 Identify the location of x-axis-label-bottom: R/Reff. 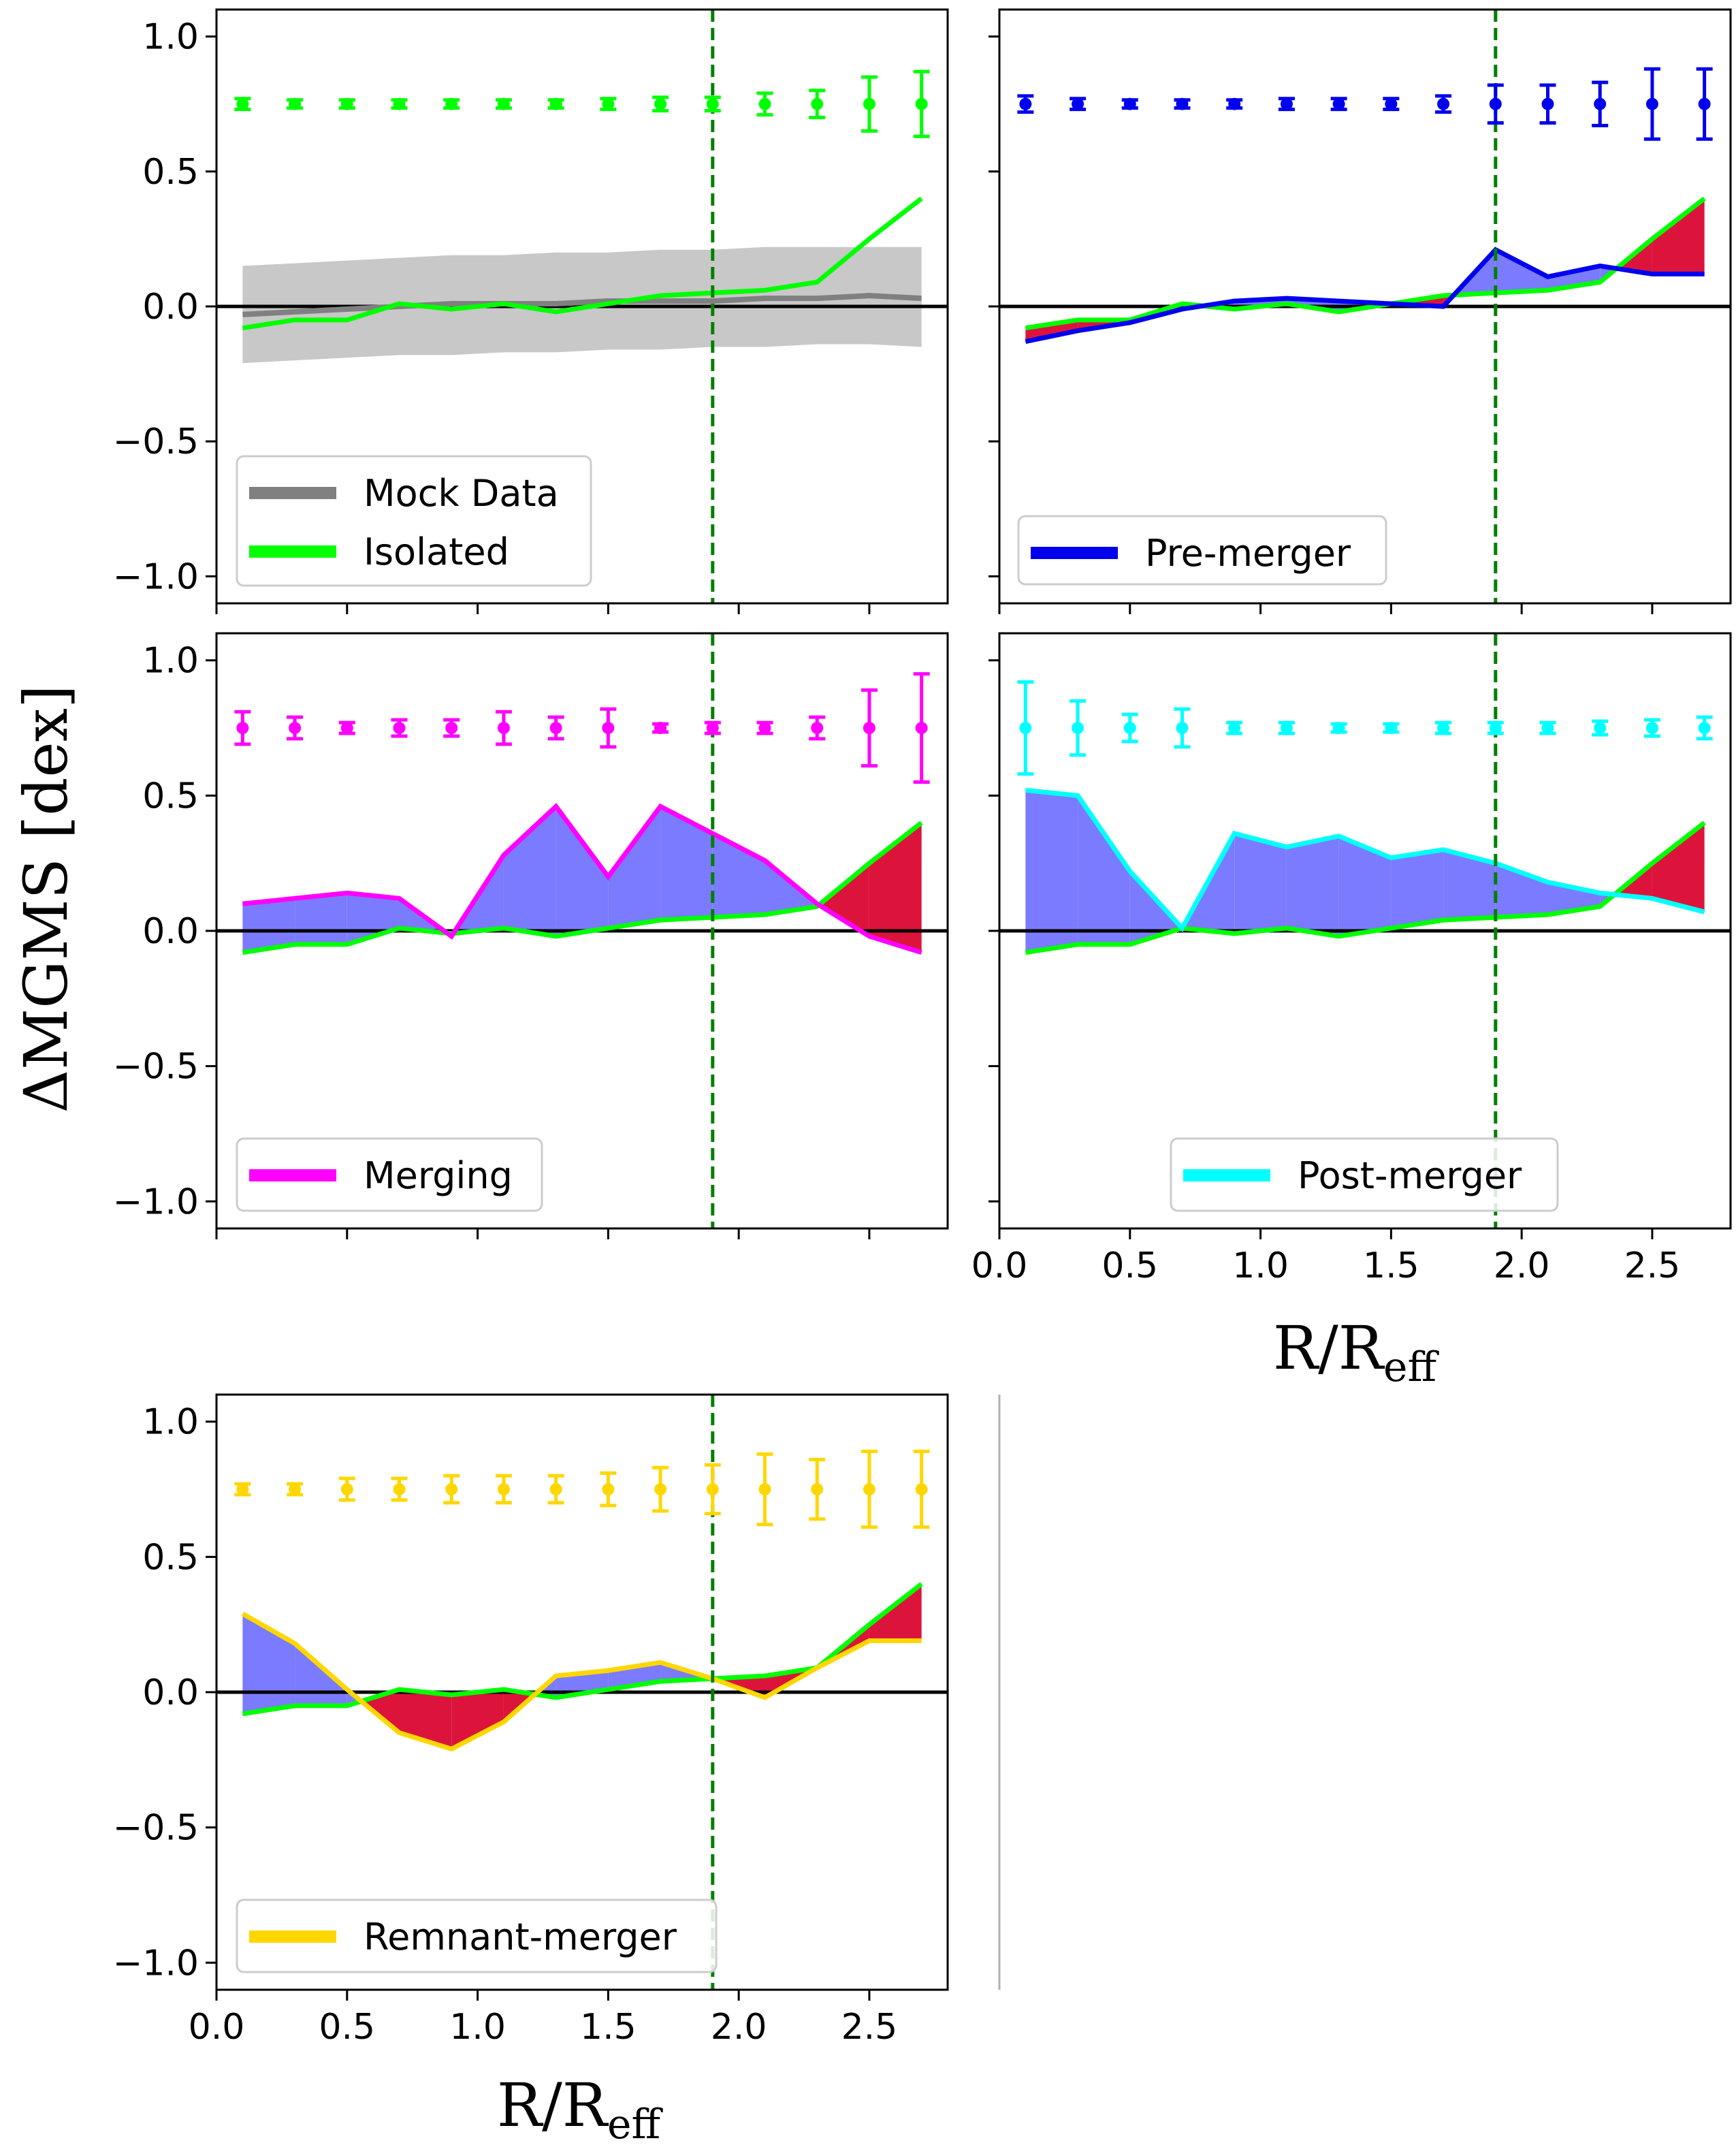
(580, 2107).